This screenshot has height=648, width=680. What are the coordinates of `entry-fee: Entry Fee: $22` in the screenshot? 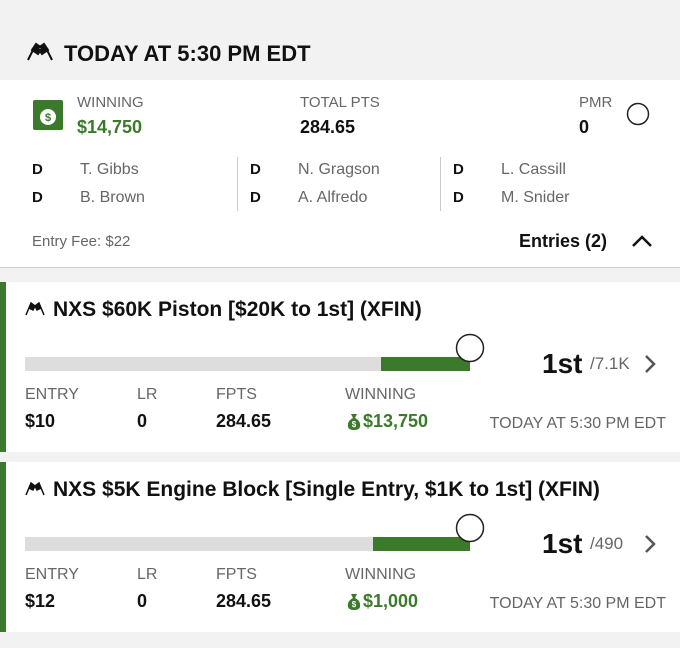 It's located at (81, 241).